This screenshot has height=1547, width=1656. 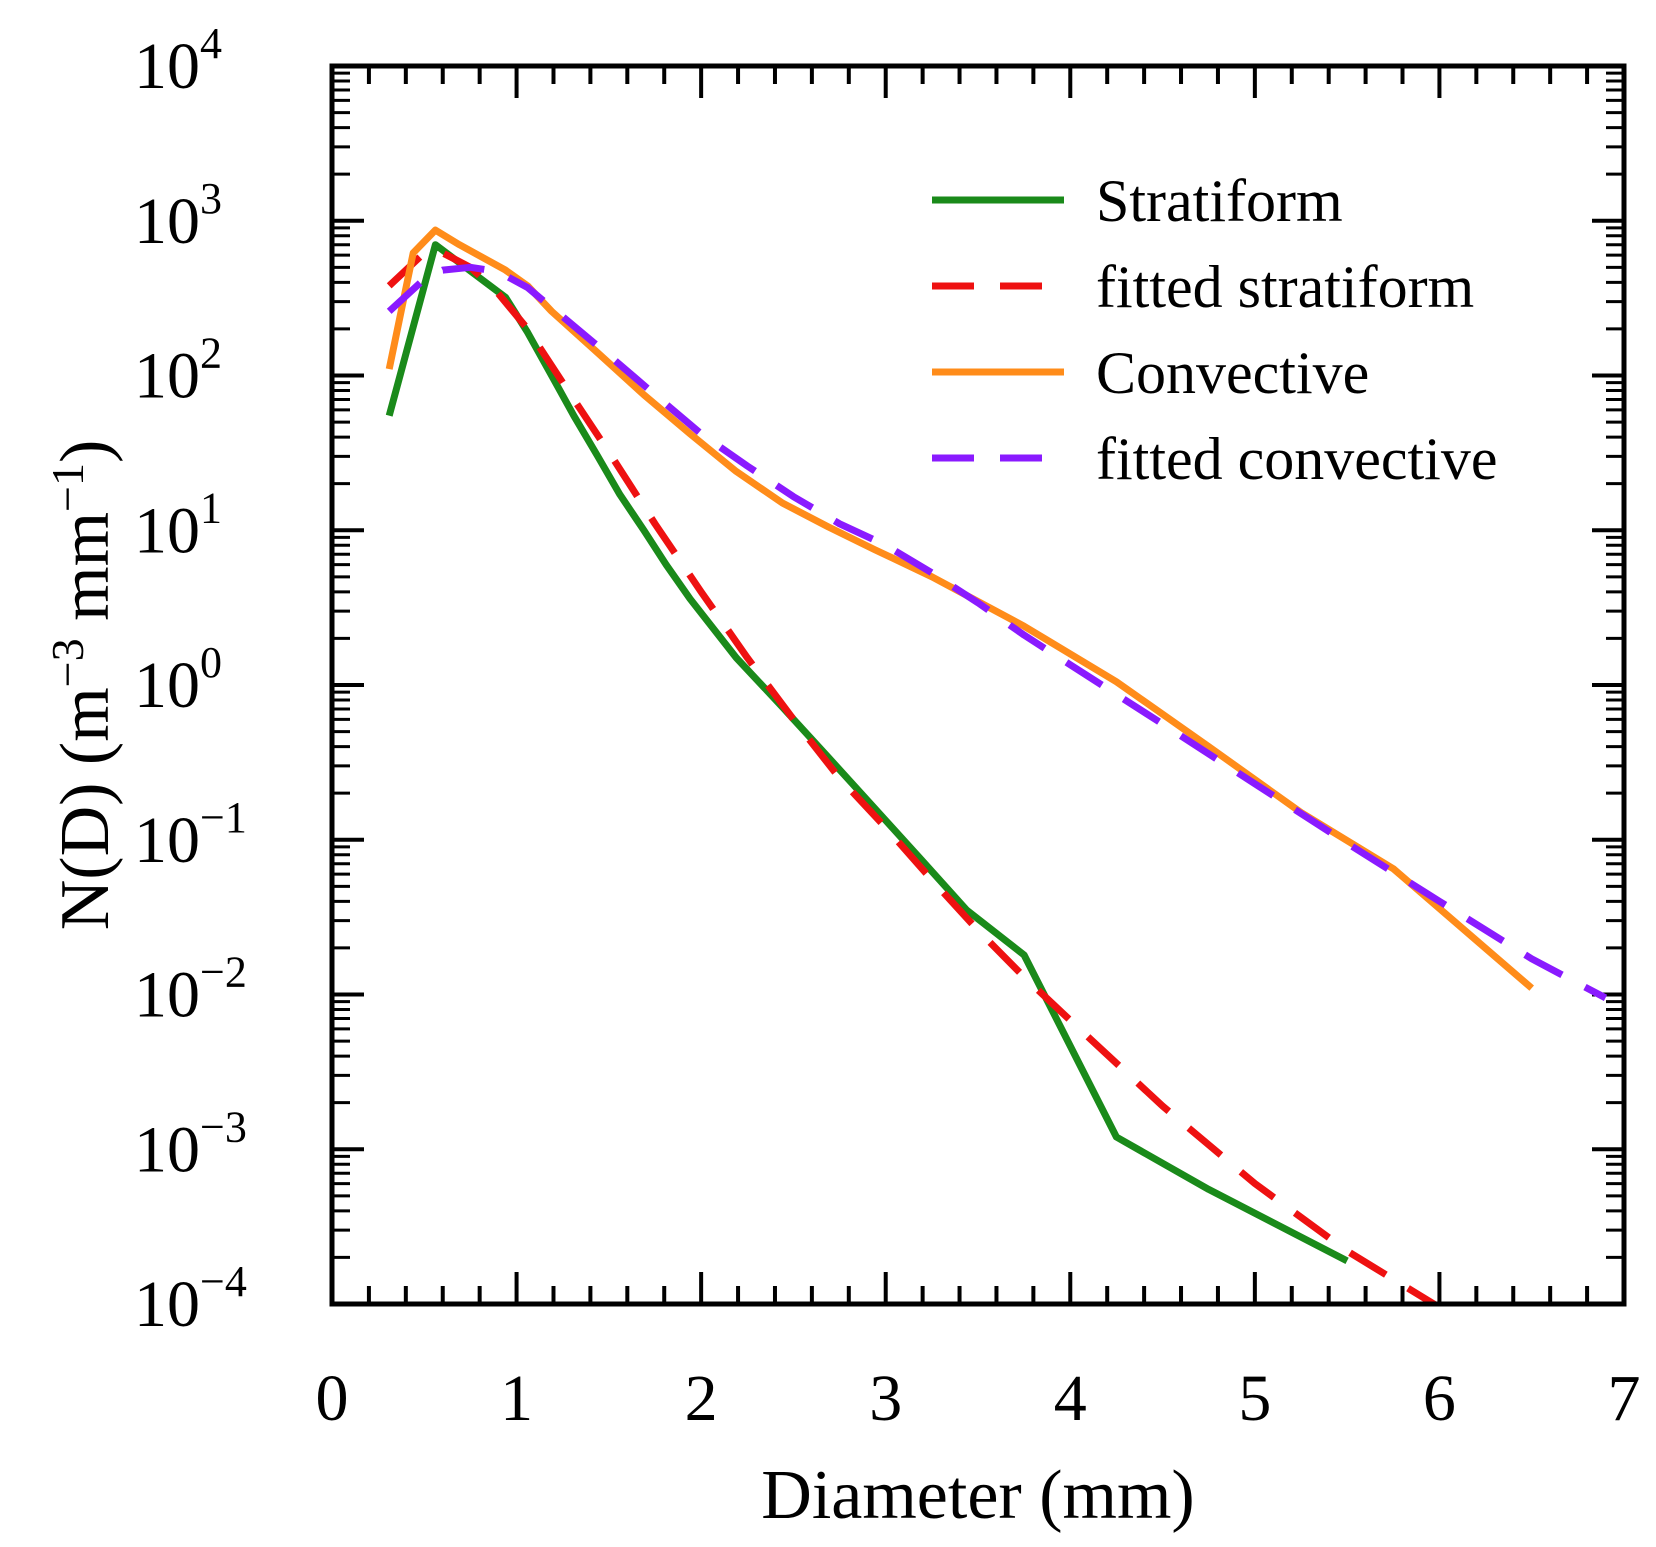 What do you see at coordinates (1439, 1398) in the screenshot?
I see `x-tick-label: 6` at bounding box center [1439, 1398].